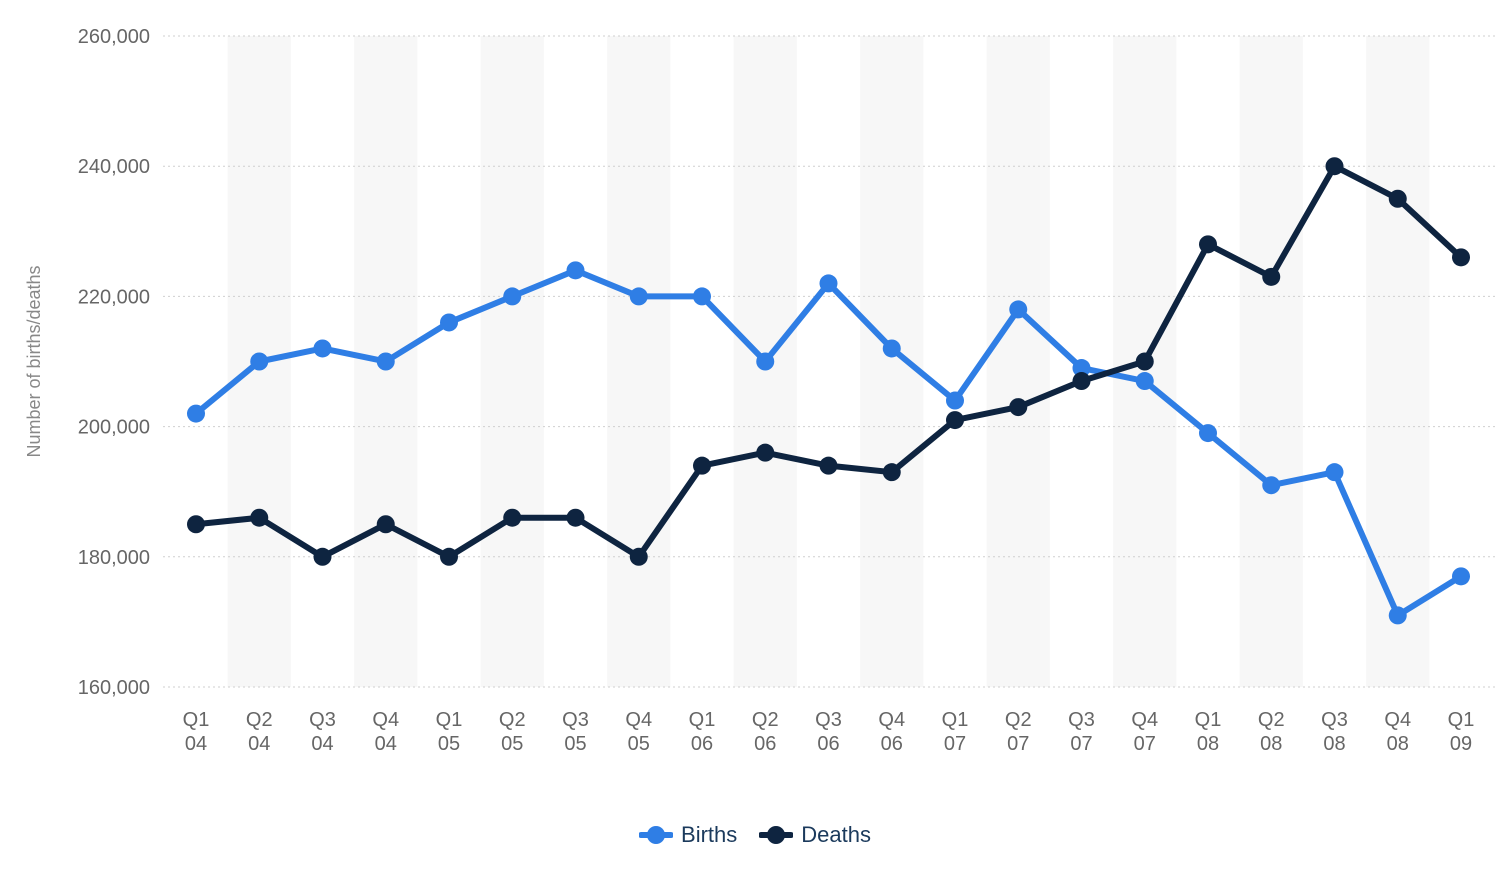 Image resolution: width=1510 pixels, height=878 pixels. I want to click on legend-marker-deaths, so click(776, 835).